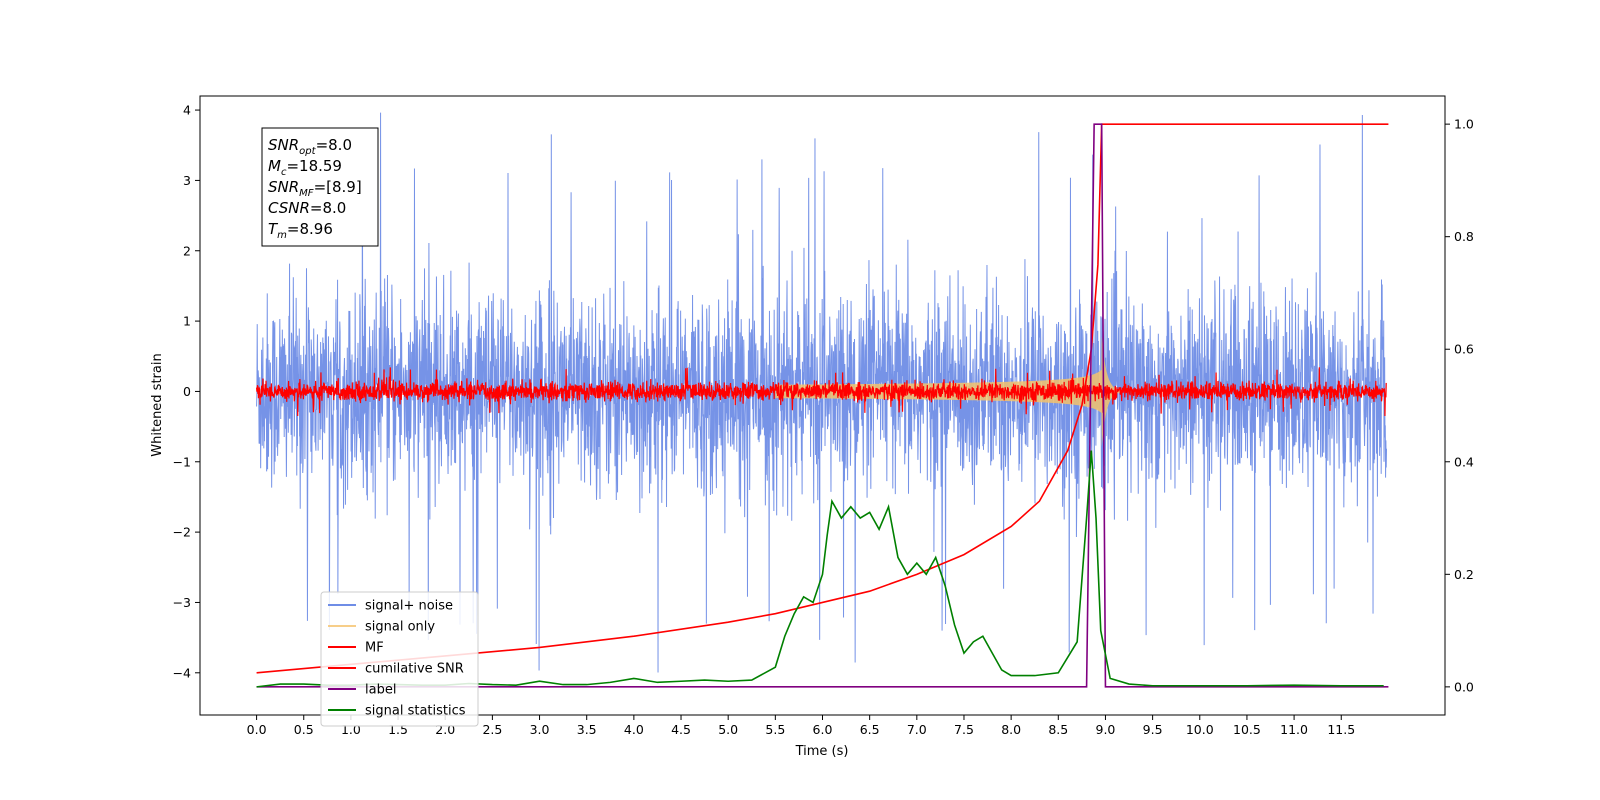 The image size is (1600, 800). I want to click on x-tick-label: 9.5, so click(1153, 729).